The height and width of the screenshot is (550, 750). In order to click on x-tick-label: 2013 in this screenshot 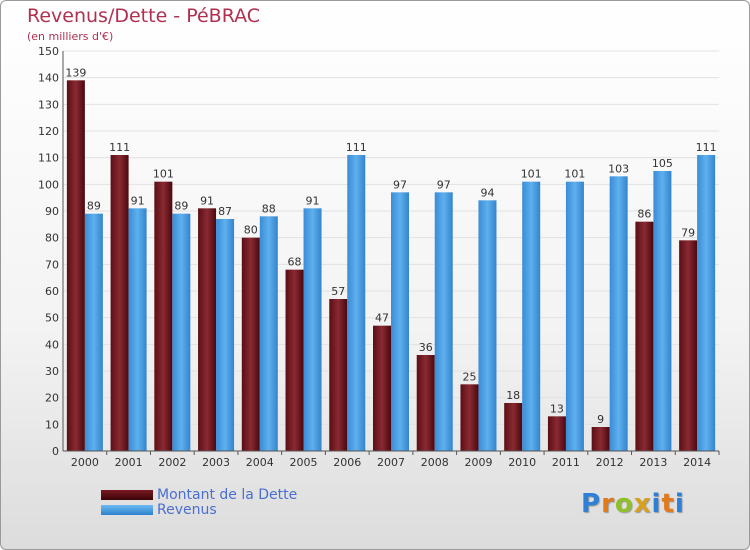, I will do `click(653, 462)`.